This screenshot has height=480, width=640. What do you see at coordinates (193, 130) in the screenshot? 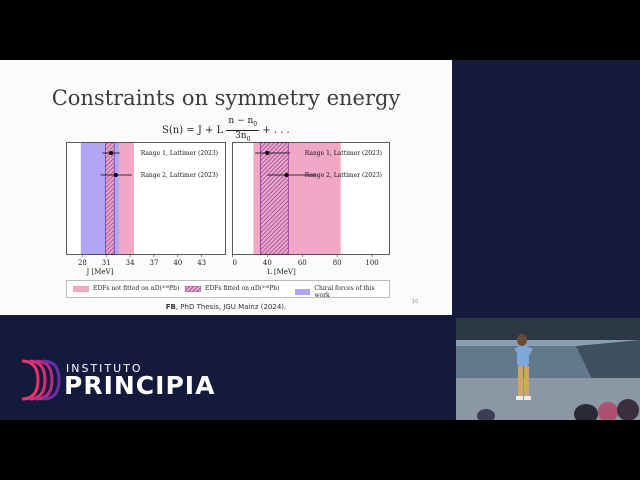
I see `formula-lhs: S(n) = J + L` at bounding box center [193, 130].